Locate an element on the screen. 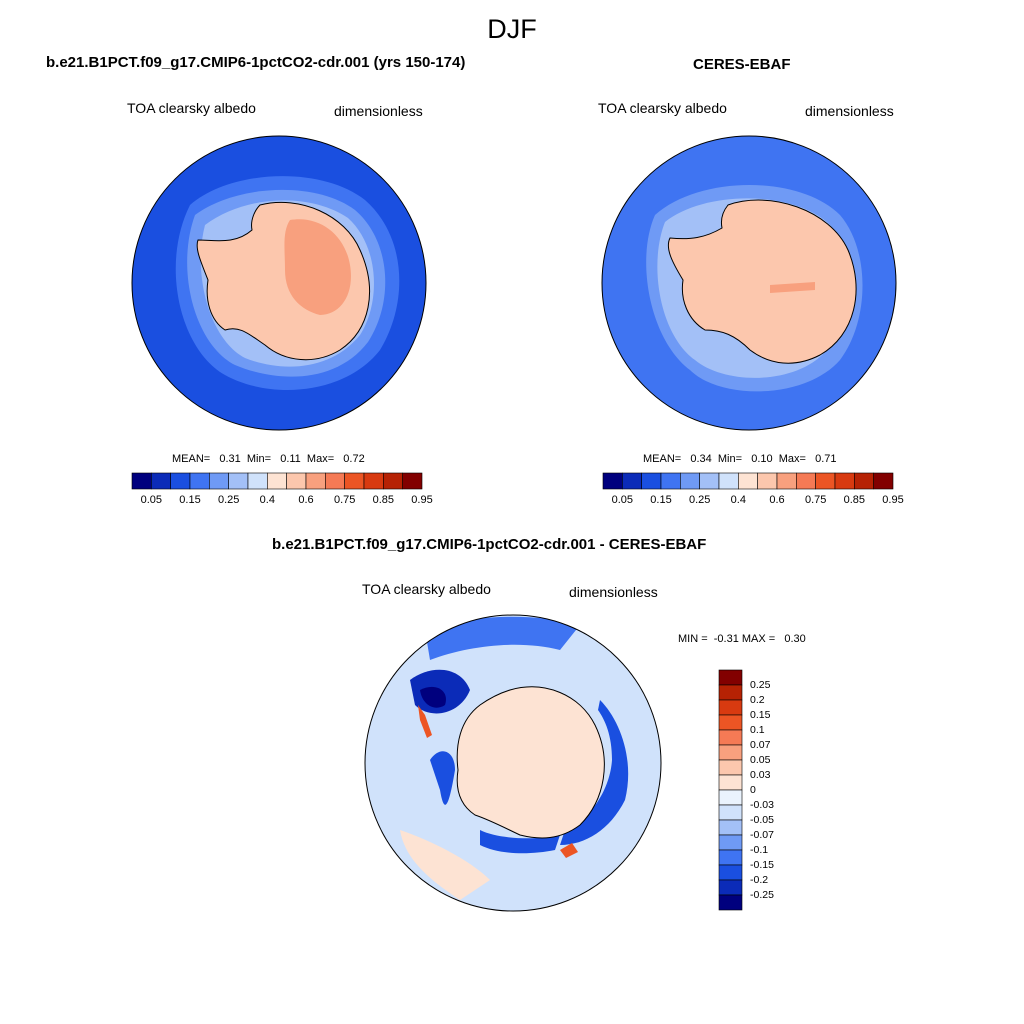 The image size is (1024, 1024). diff-colorbar-tick-label: -0.1 is located at coordinates (759, 850).